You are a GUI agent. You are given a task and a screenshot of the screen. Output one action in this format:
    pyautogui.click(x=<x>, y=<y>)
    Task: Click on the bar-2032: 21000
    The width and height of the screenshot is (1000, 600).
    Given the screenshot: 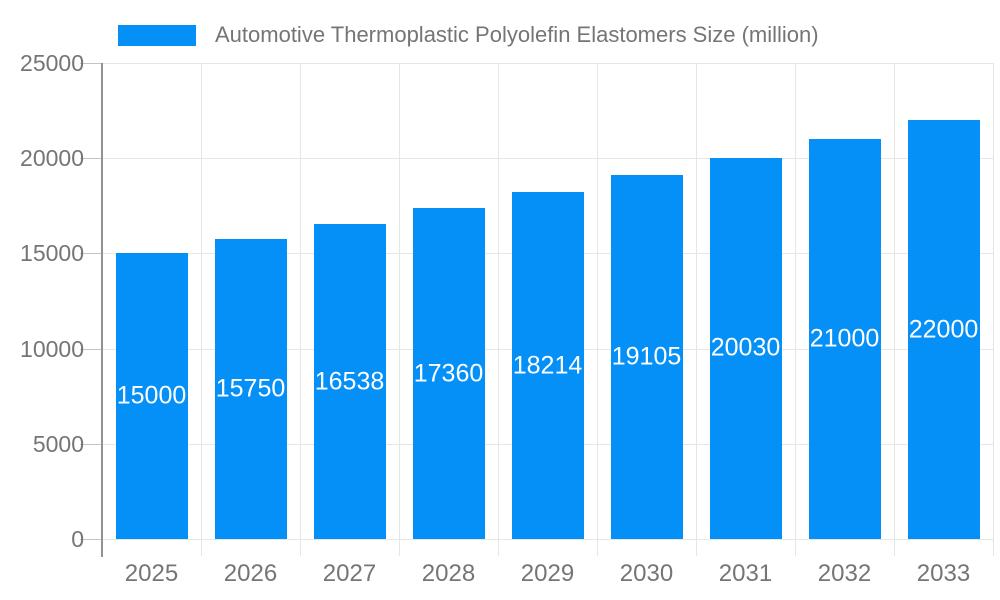 What is the action you would take?
    pyautogui.click(x=844, y=339)
    